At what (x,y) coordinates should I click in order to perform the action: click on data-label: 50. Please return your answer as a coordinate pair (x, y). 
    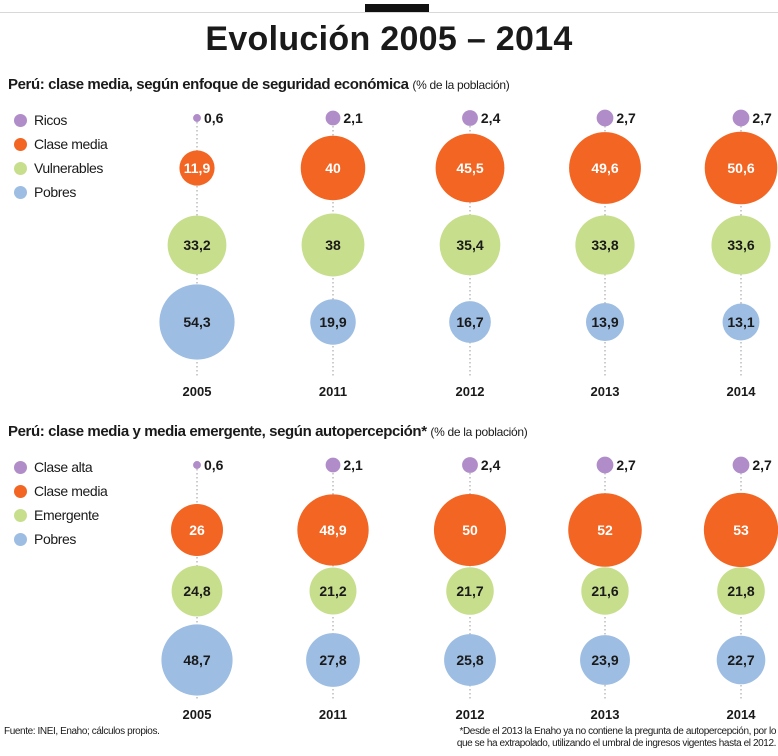
    Looking at the image, I should click on (470, 530).